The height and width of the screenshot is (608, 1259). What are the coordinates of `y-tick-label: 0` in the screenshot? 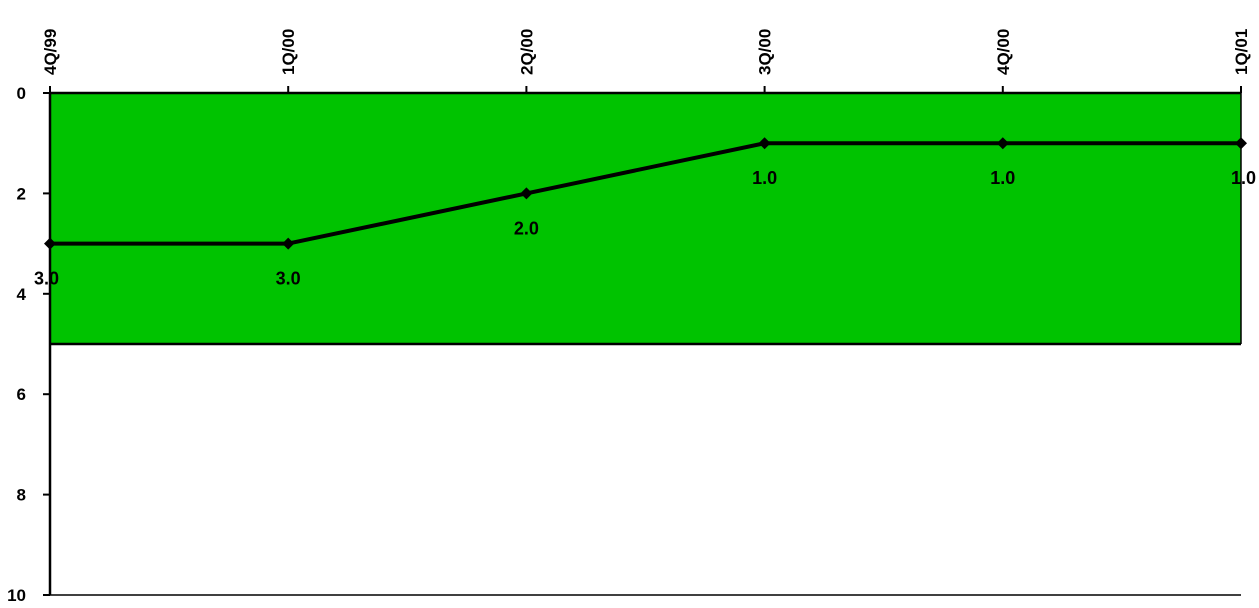 It's located at (21, 93).